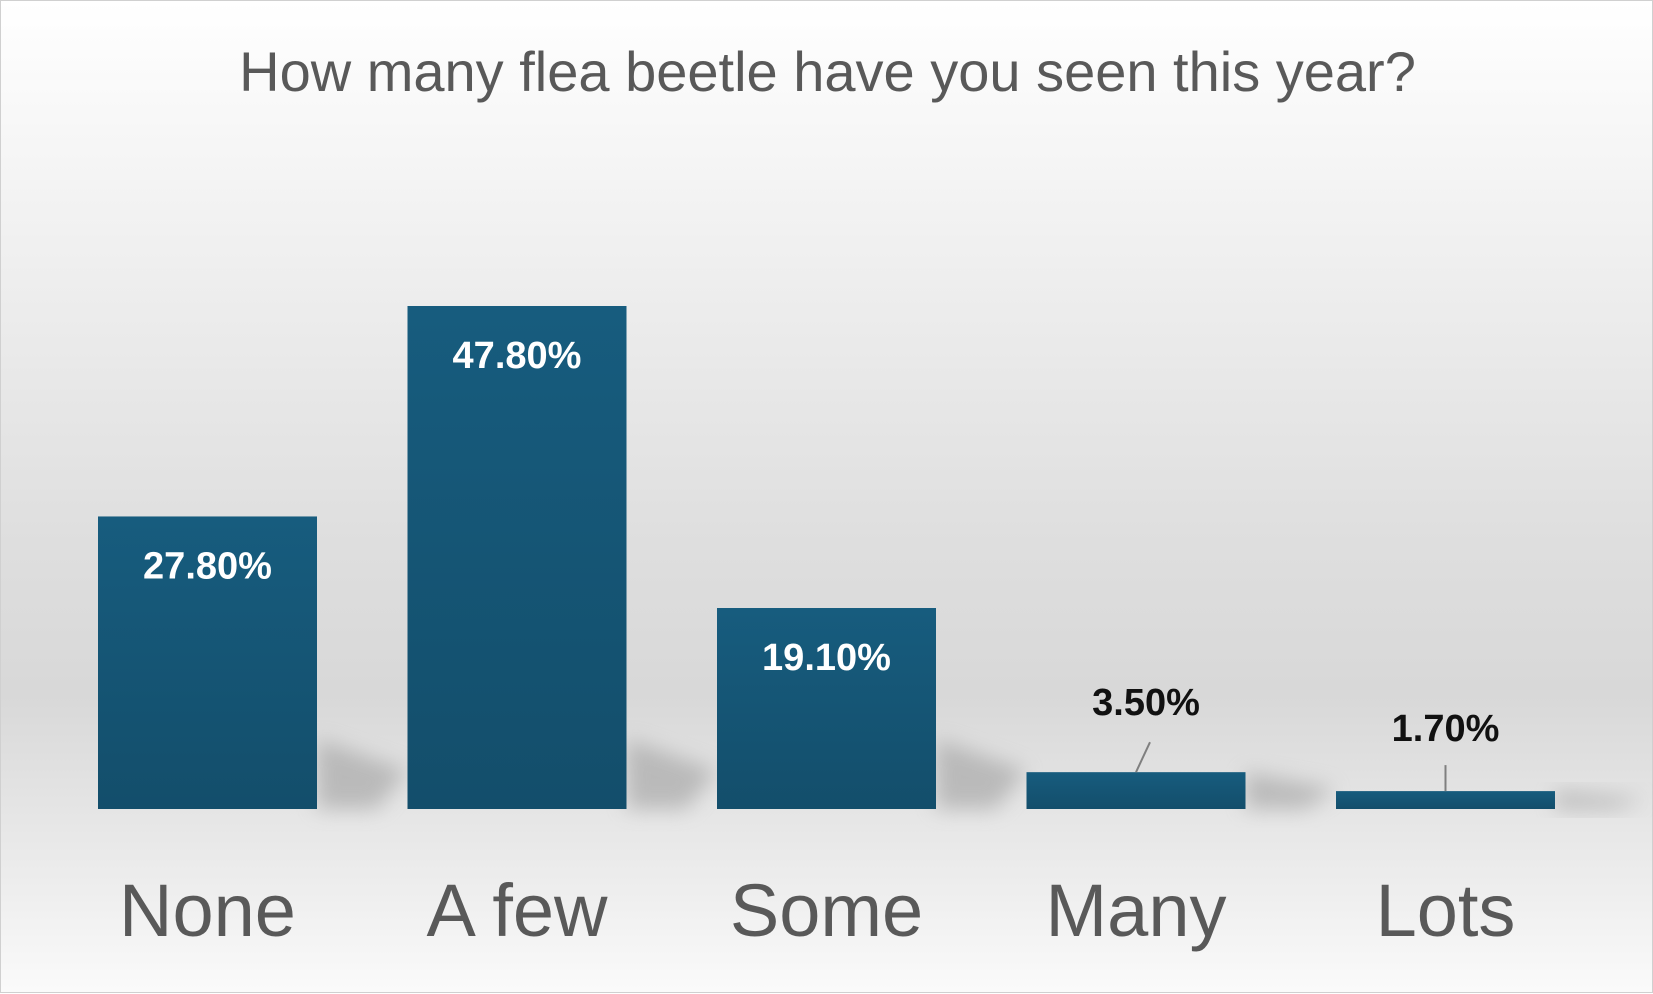  Describe the element at coordinates (826, 910) in the screenshot. I see `category-label-some: Some` at that location.